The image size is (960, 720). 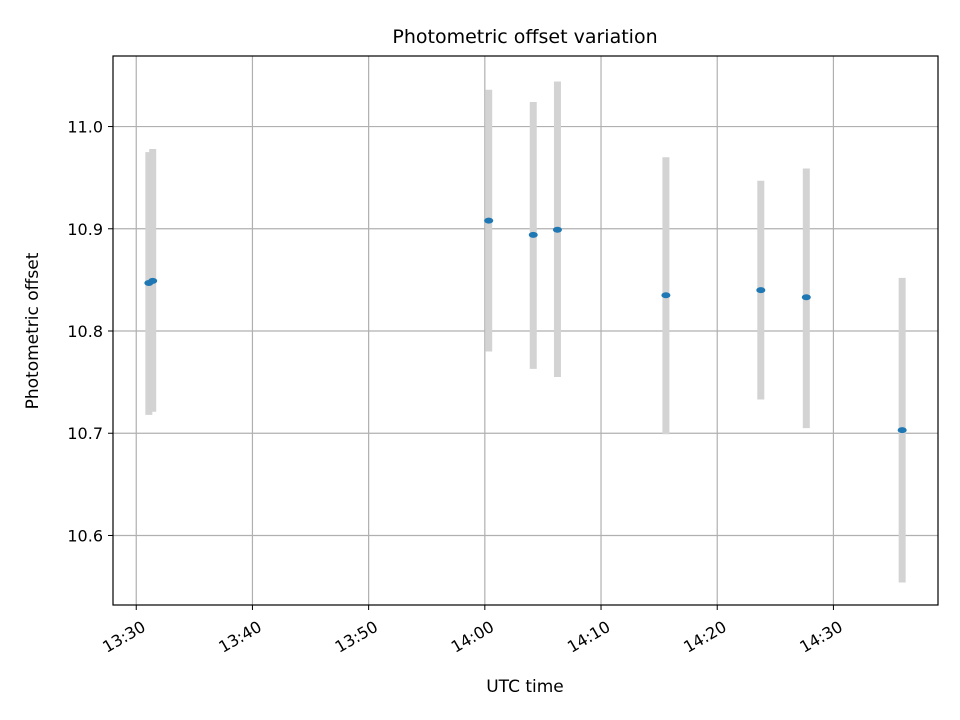 What do you see at coordinates (33, 330) in the screenshot?
I see `y-axis-label: Photometric offset` at bounding box center [33, 330].